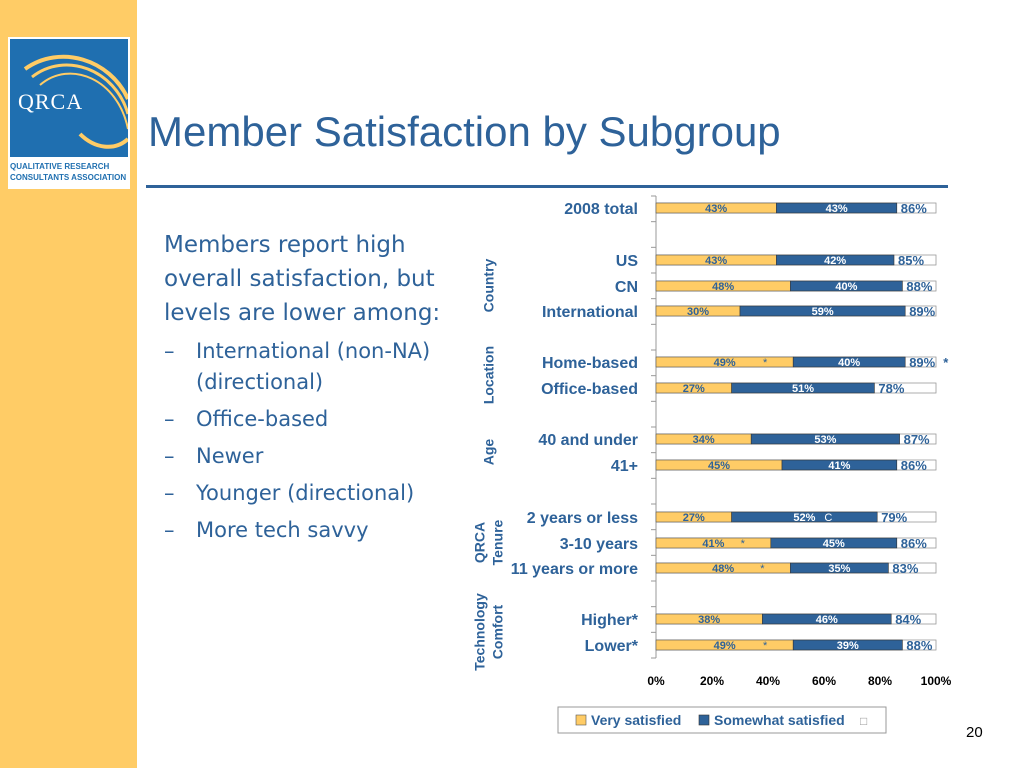  I want to click on legend-label-somewhat-satisfied: Somewhat satisfied, so click(779, 720).